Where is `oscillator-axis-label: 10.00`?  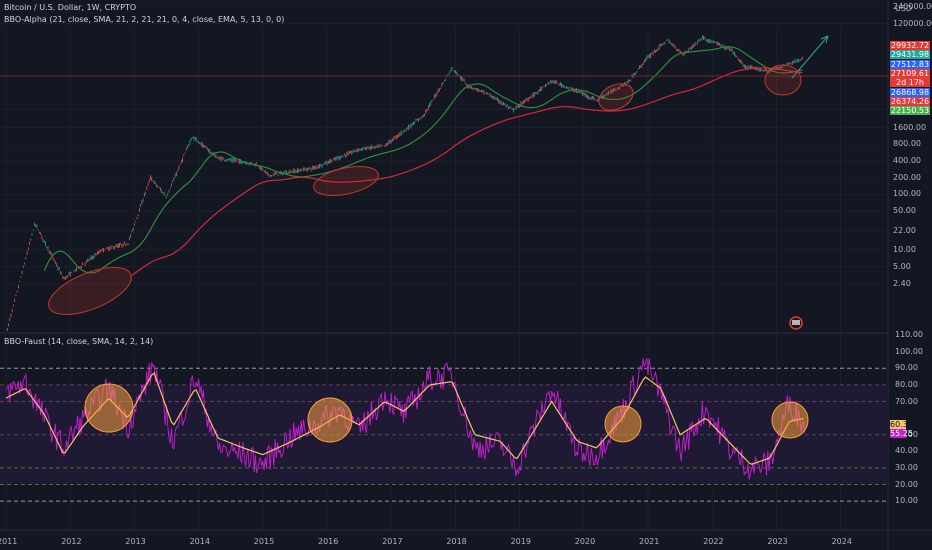
oscillator-axis-label: 10.00 is located at coordinates (906, 501).